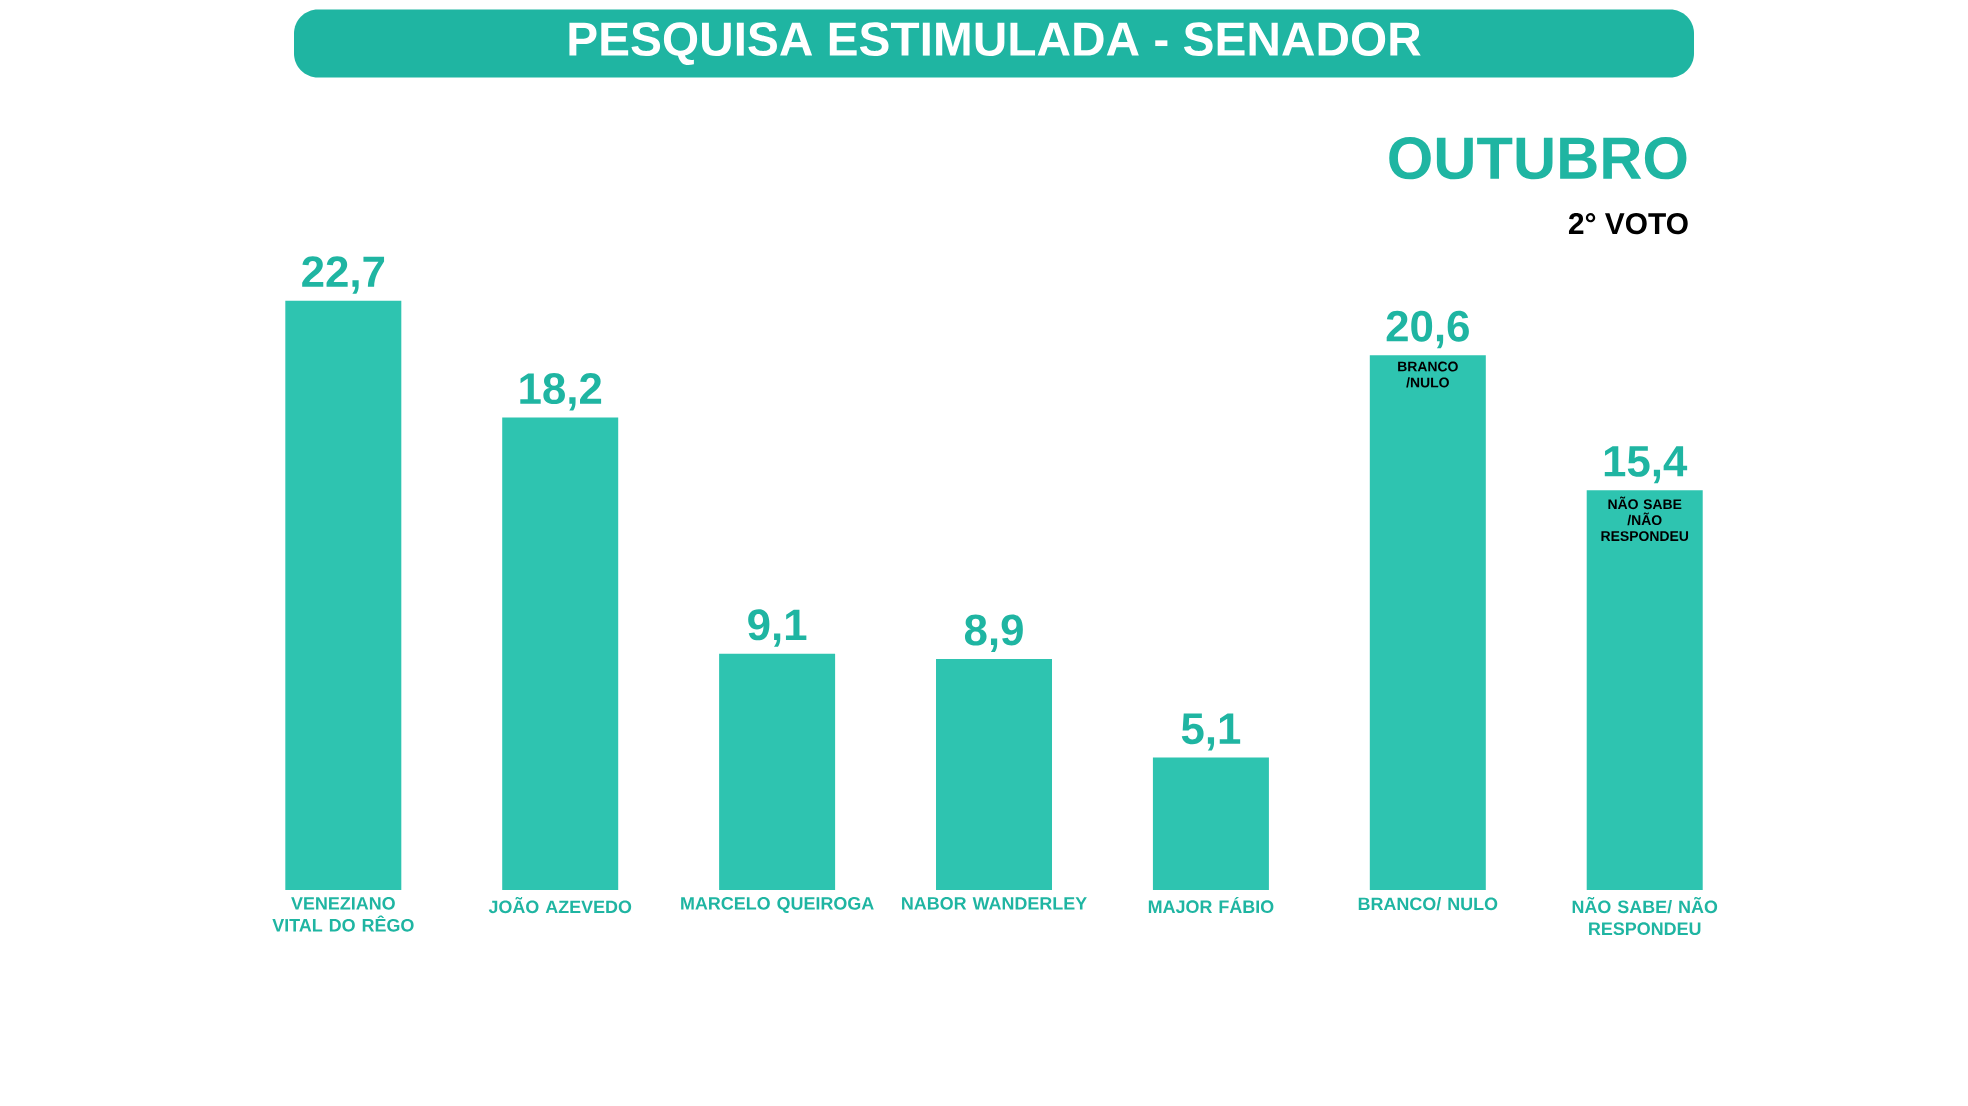 This screenshot has height=1106, width=1968. What do you see at coordinates (1538, 158) in the screenshot?
I see `chart-subtitle: OUTUBRO` at bounding box center [1538, 158].